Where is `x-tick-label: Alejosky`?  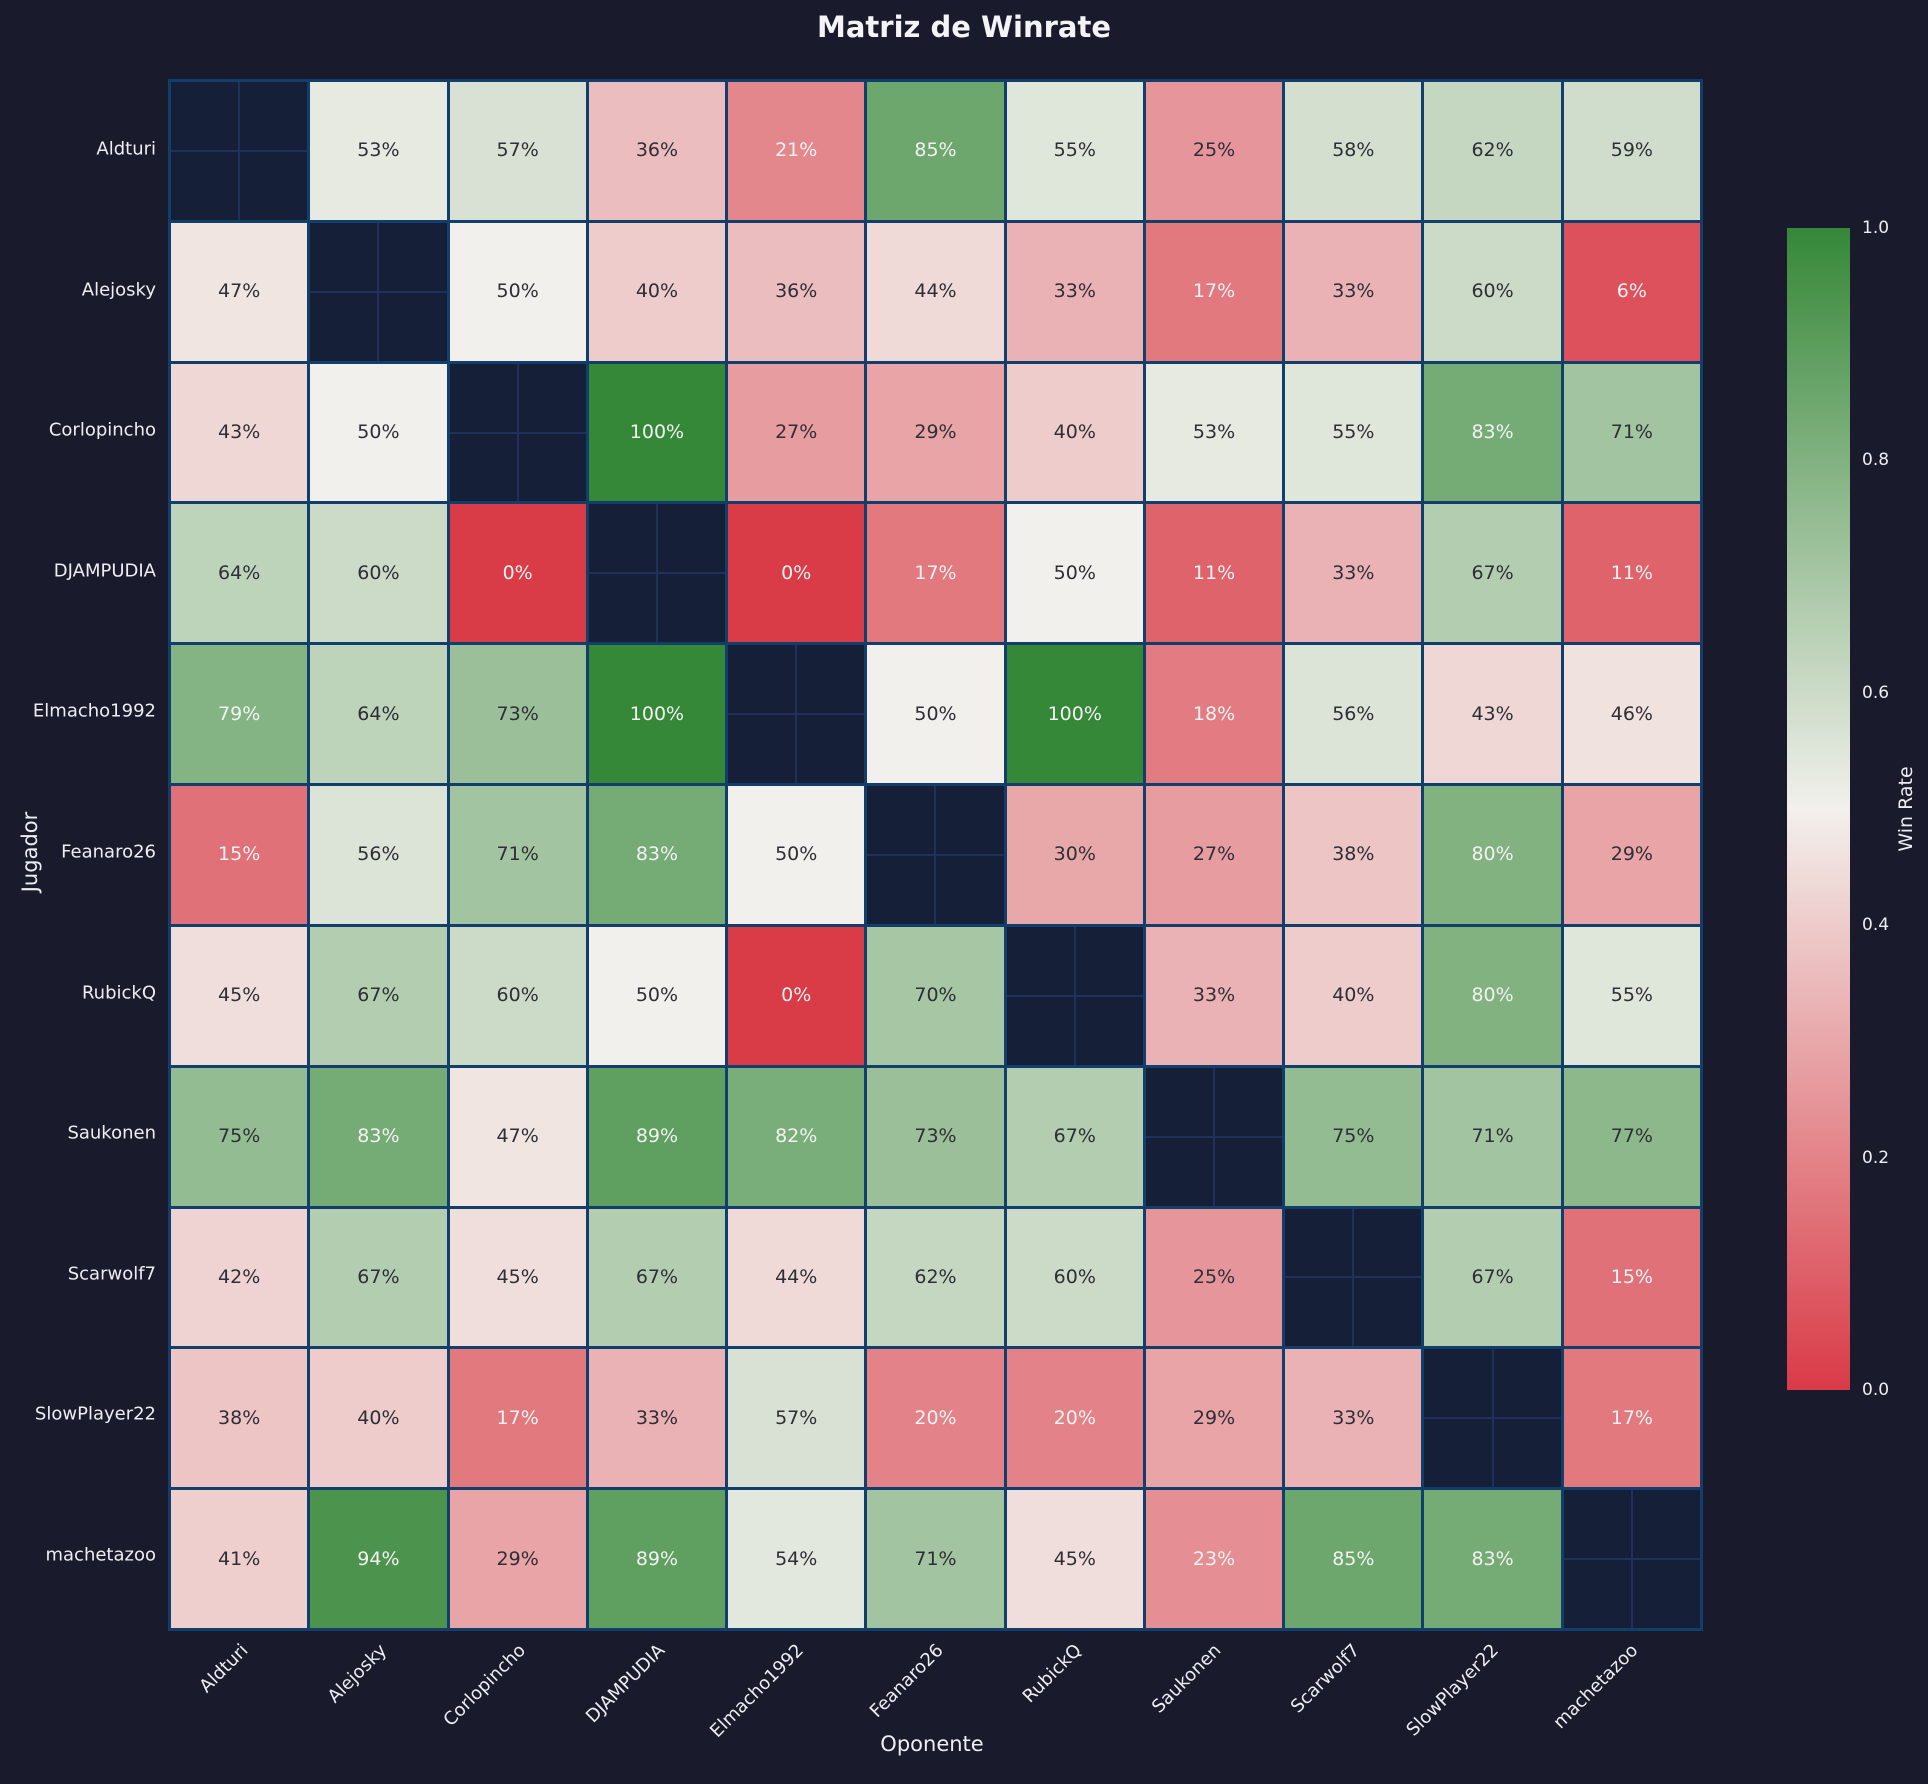 x-tick-label: Alejosky is located at coordinates (358, 1674).